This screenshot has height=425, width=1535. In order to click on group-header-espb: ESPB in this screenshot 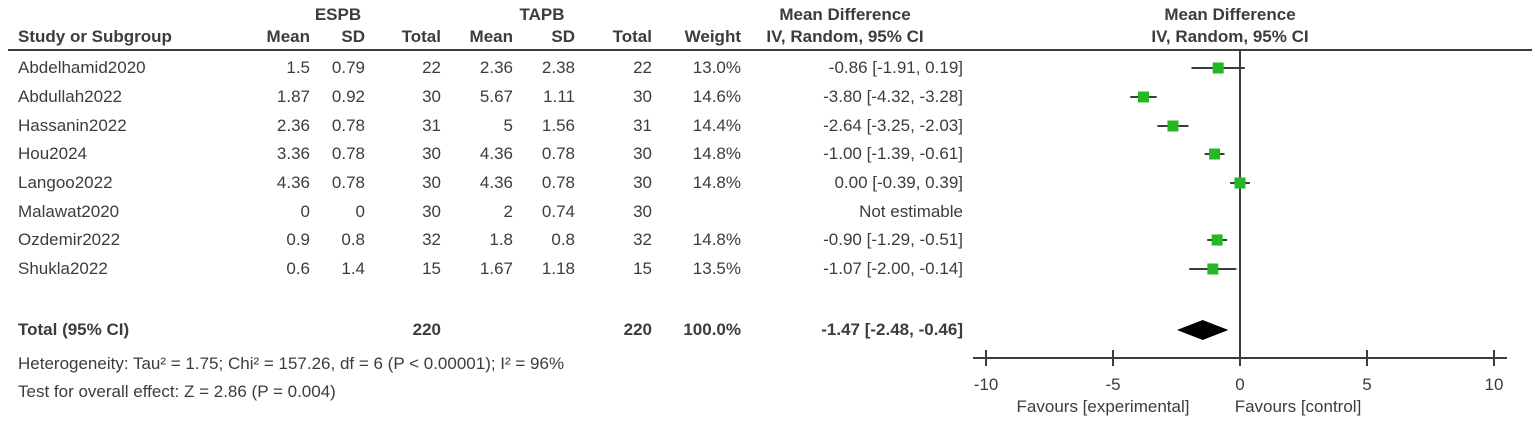, I will do `click(338, 14)`.